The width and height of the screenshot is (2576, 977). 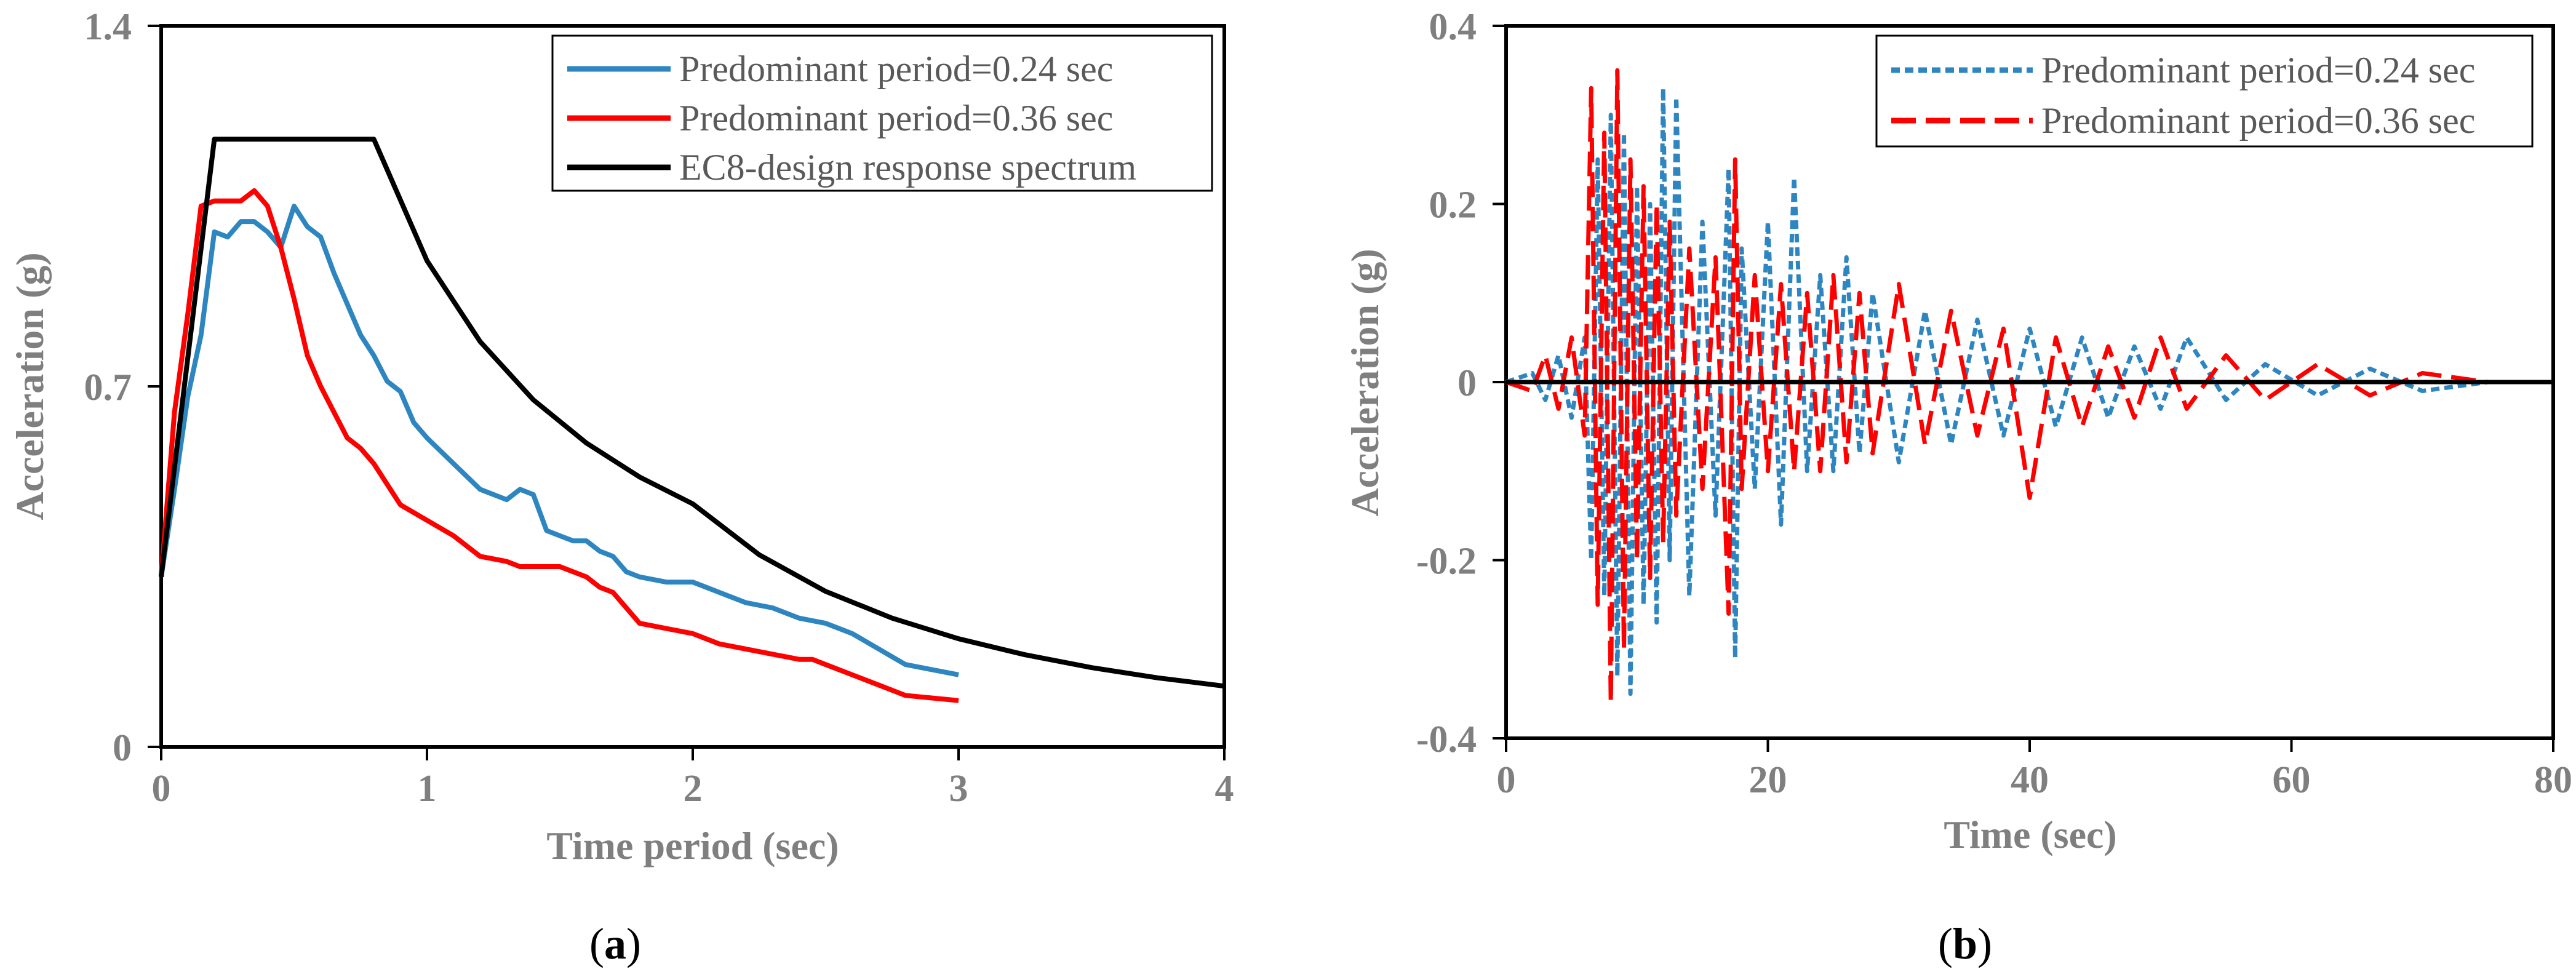 I want to click on panel-b-ylabel: Acceleration (g), so click(x=1365, y=382).